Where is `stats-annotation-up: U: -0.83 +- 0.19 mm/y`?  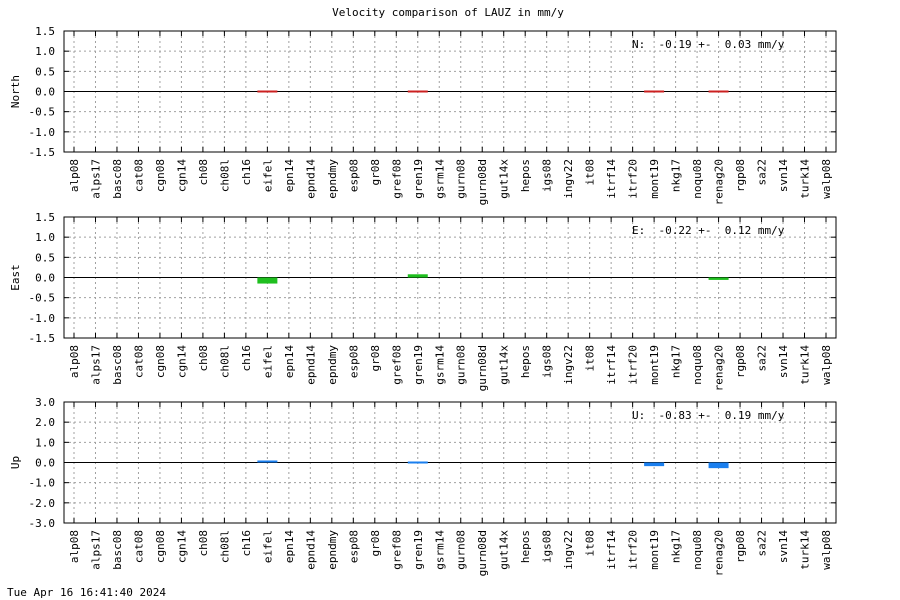 stats-annotation-up: U: -0.83 +- 0.19 mm/y is located at coordinates (708, 415).